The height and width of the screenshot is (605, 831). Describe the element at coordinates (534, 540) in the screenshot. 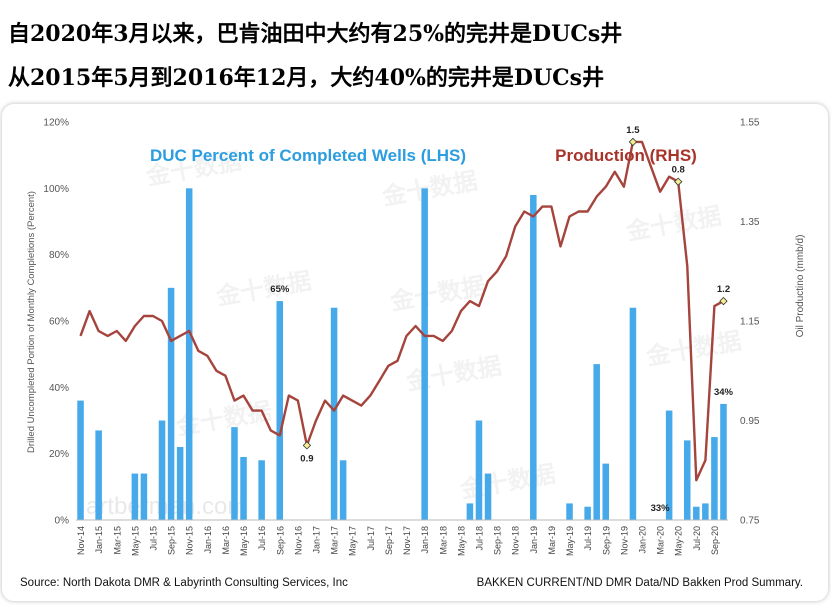

I see `x-tick-label: Jan-19` at that location.